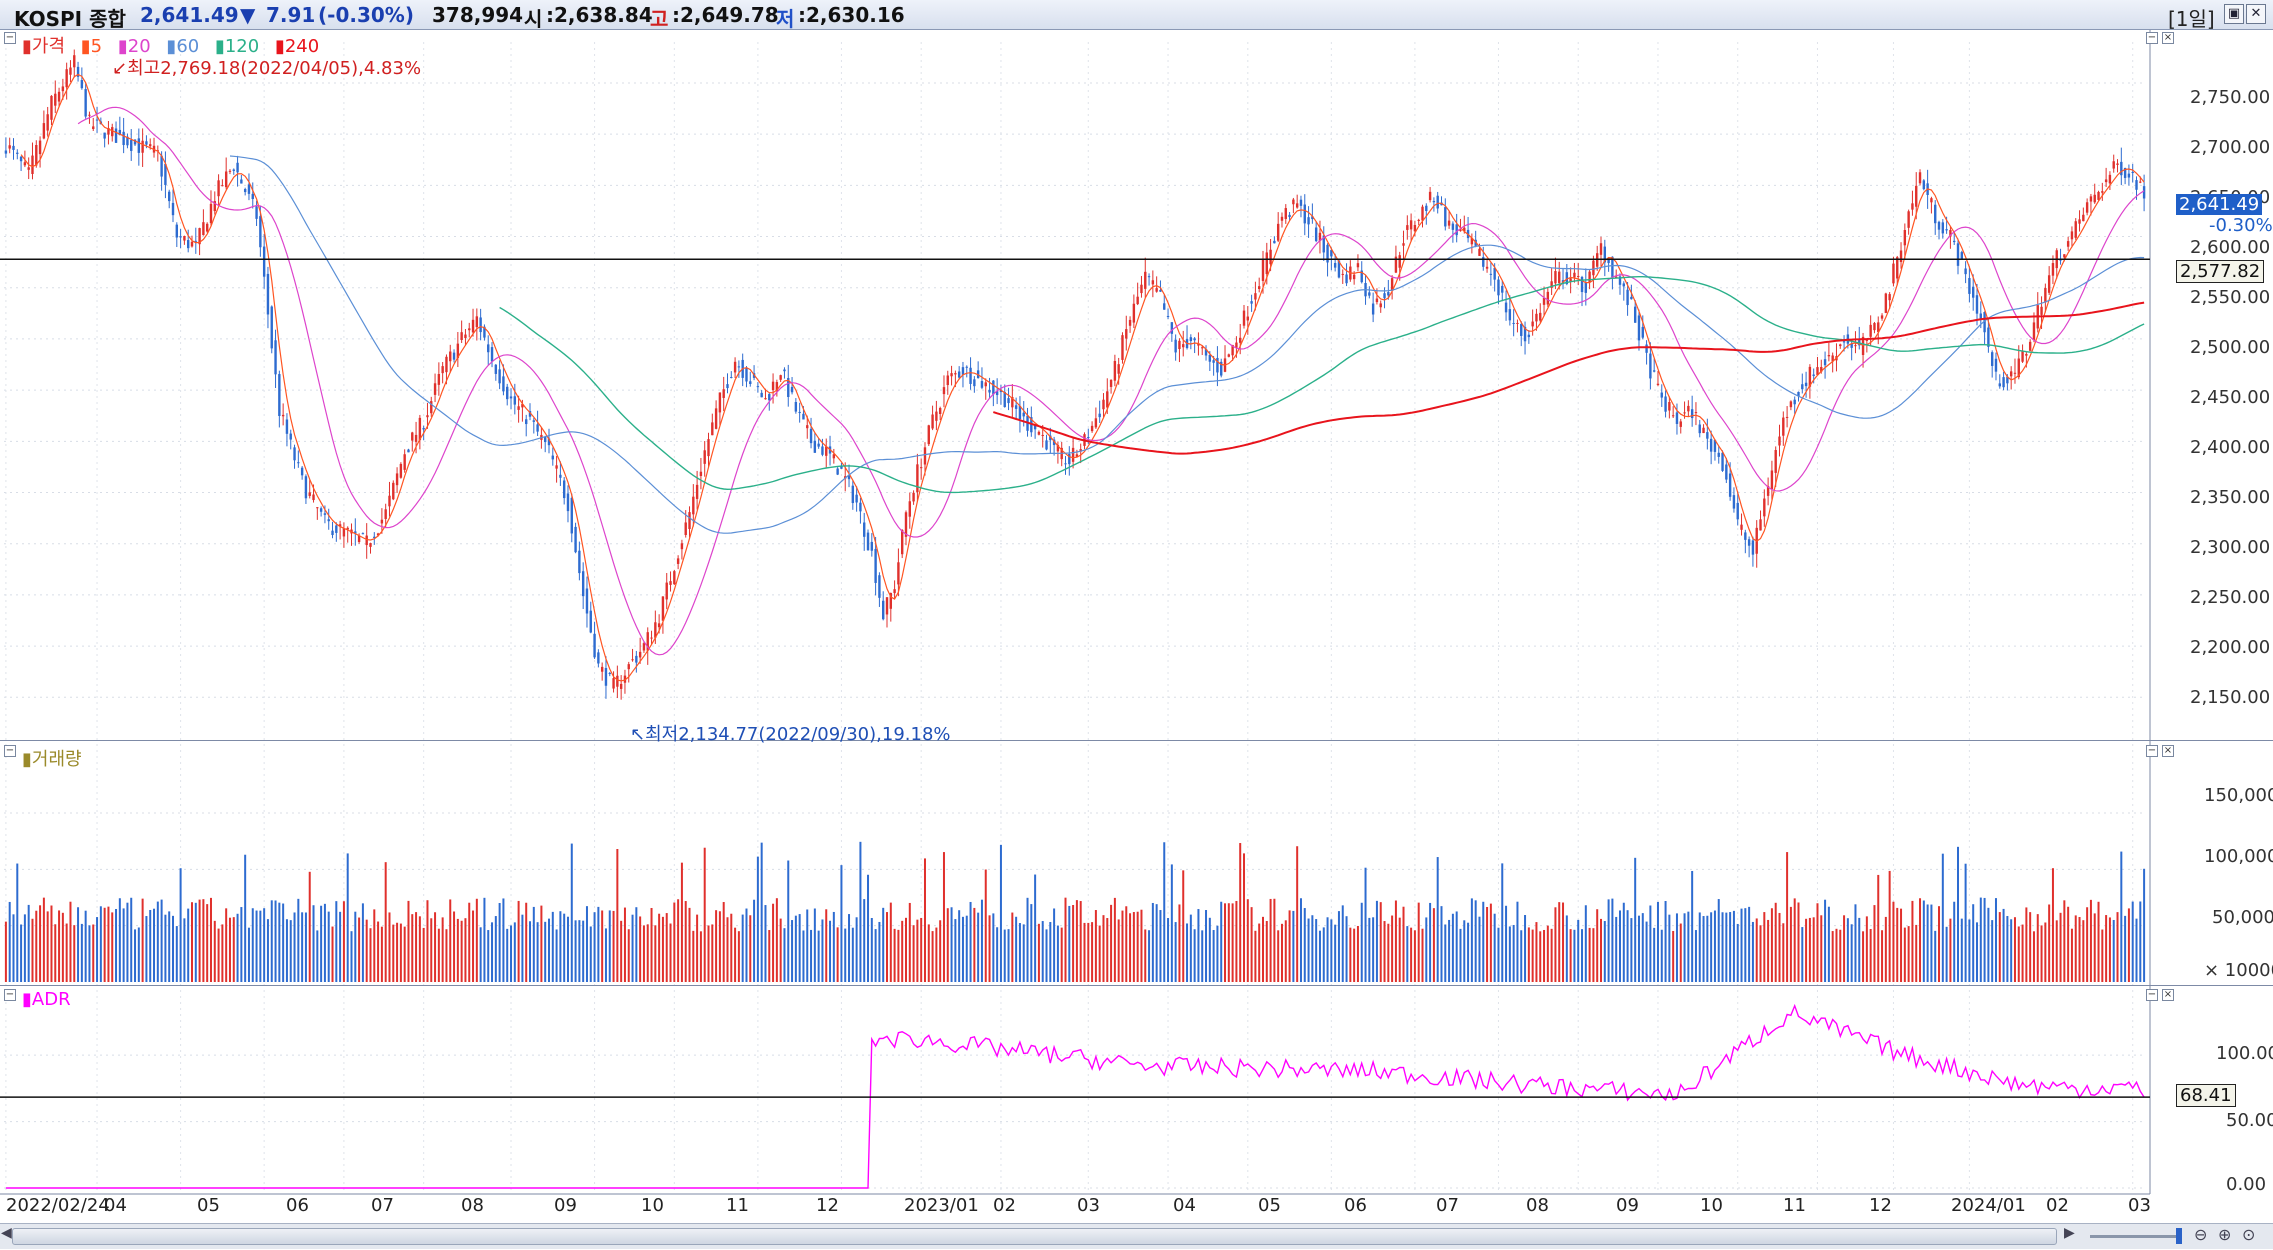  Describe the element at coordinates (2136, 1236) in the screenshot. I see `zoom-slider` at that location.